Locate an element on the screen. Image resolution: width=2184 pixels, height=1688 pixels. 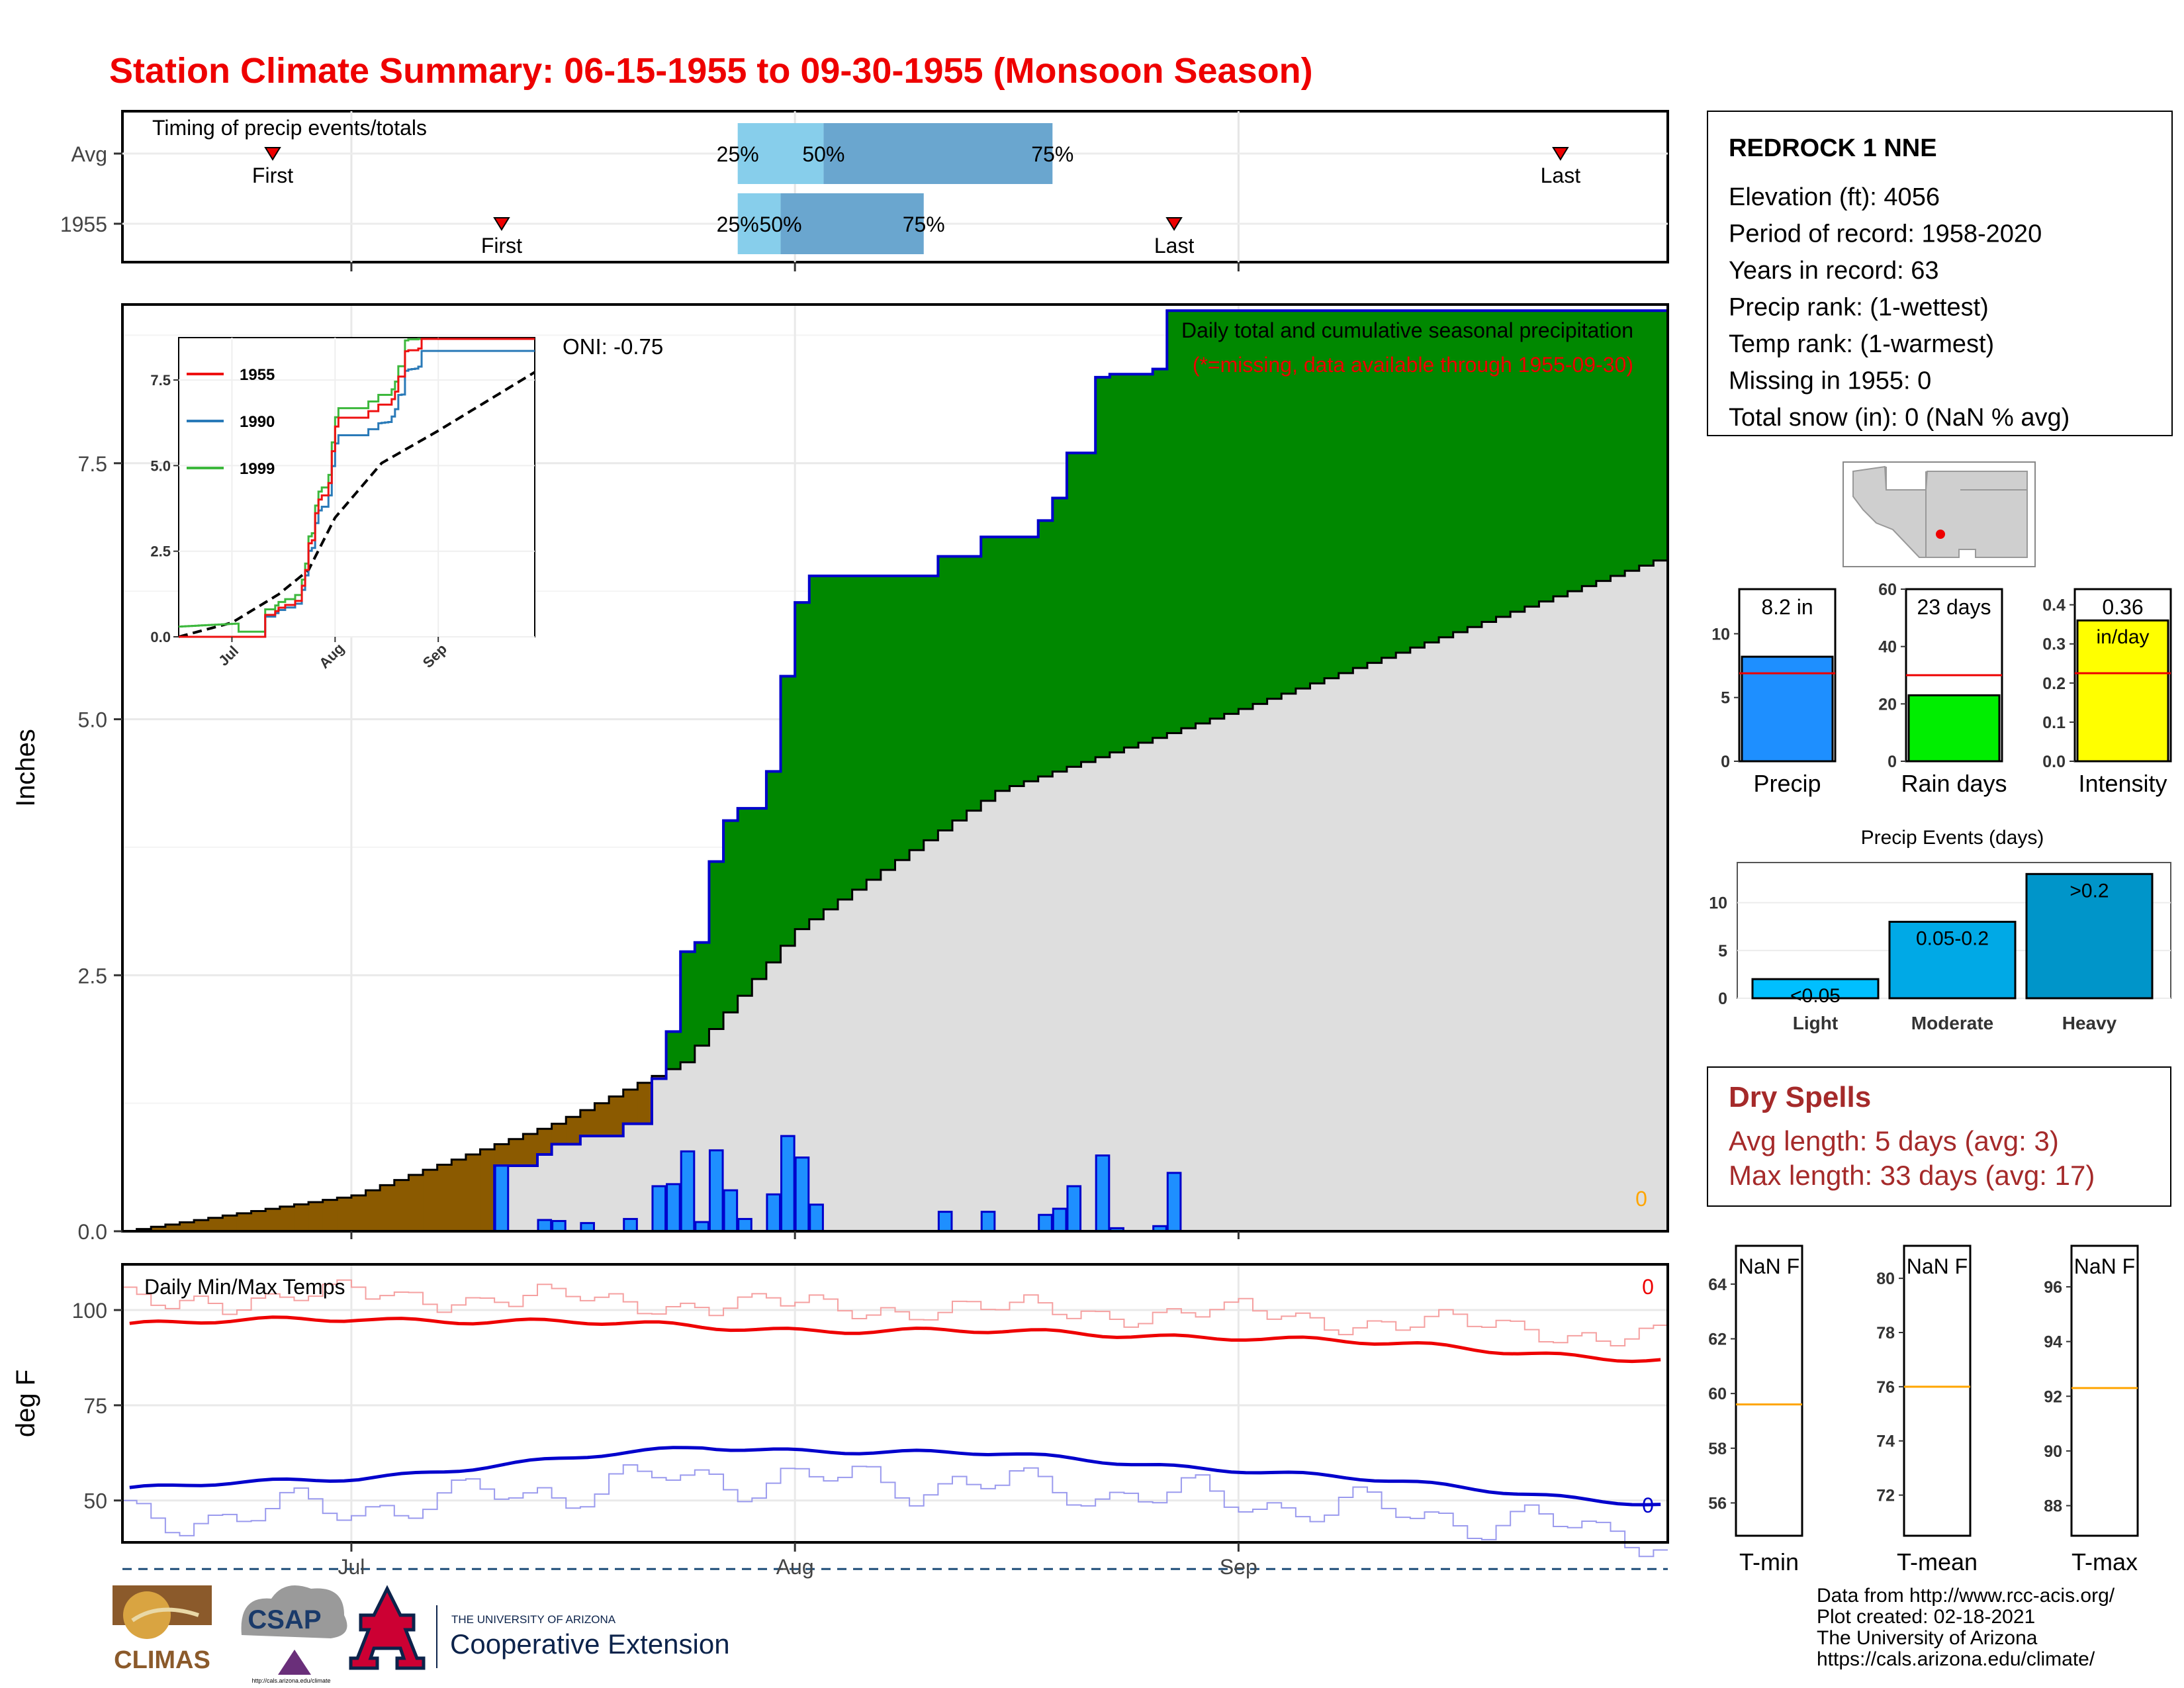
event-value-label: <0.05 is located at coordinates (1815, 996).